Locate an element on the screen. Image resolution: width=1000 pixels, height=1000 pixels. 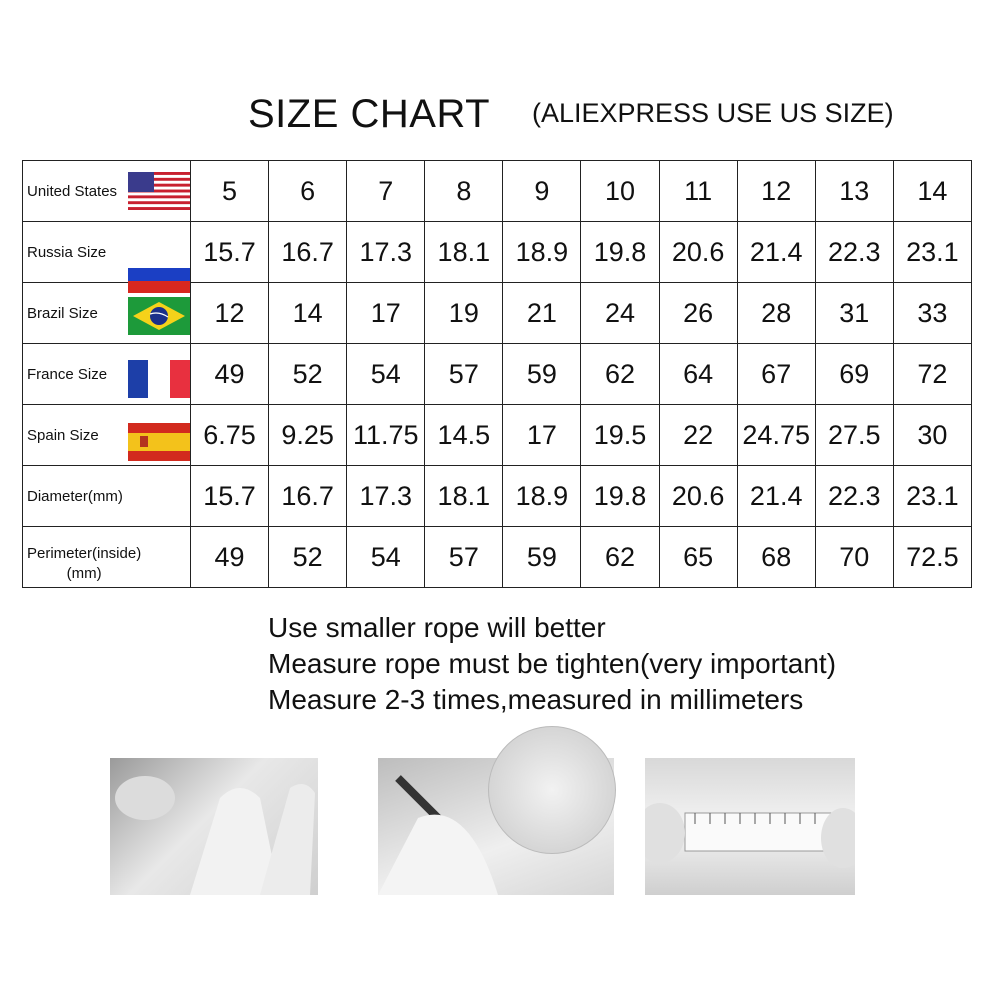
table-cell: 72.5 is located at coordinates (932, 557).